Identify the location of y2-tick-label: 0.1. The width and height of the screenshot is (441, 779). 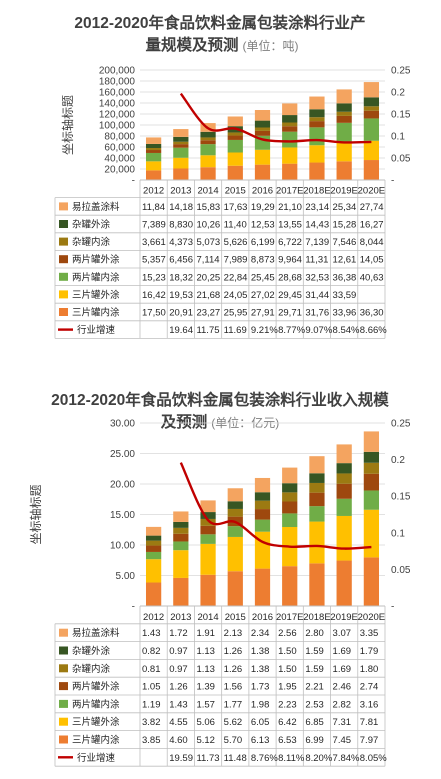
(398, 137).